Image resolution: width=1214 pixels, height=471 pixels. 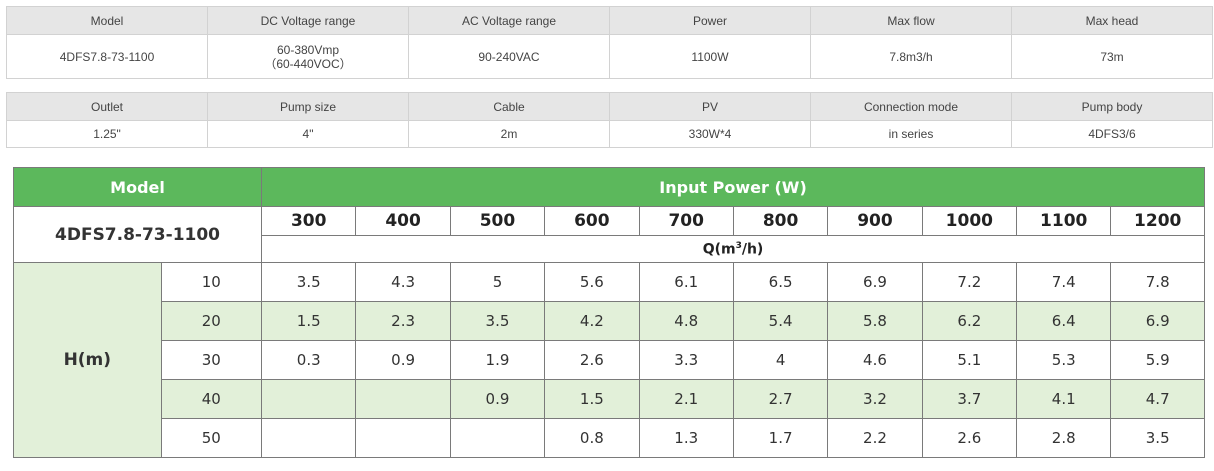 What do you see at coordinates (1157, 399) in the screenshot?
I see `flow-value-cell: 4.7` at bounding box center [1157, 399].